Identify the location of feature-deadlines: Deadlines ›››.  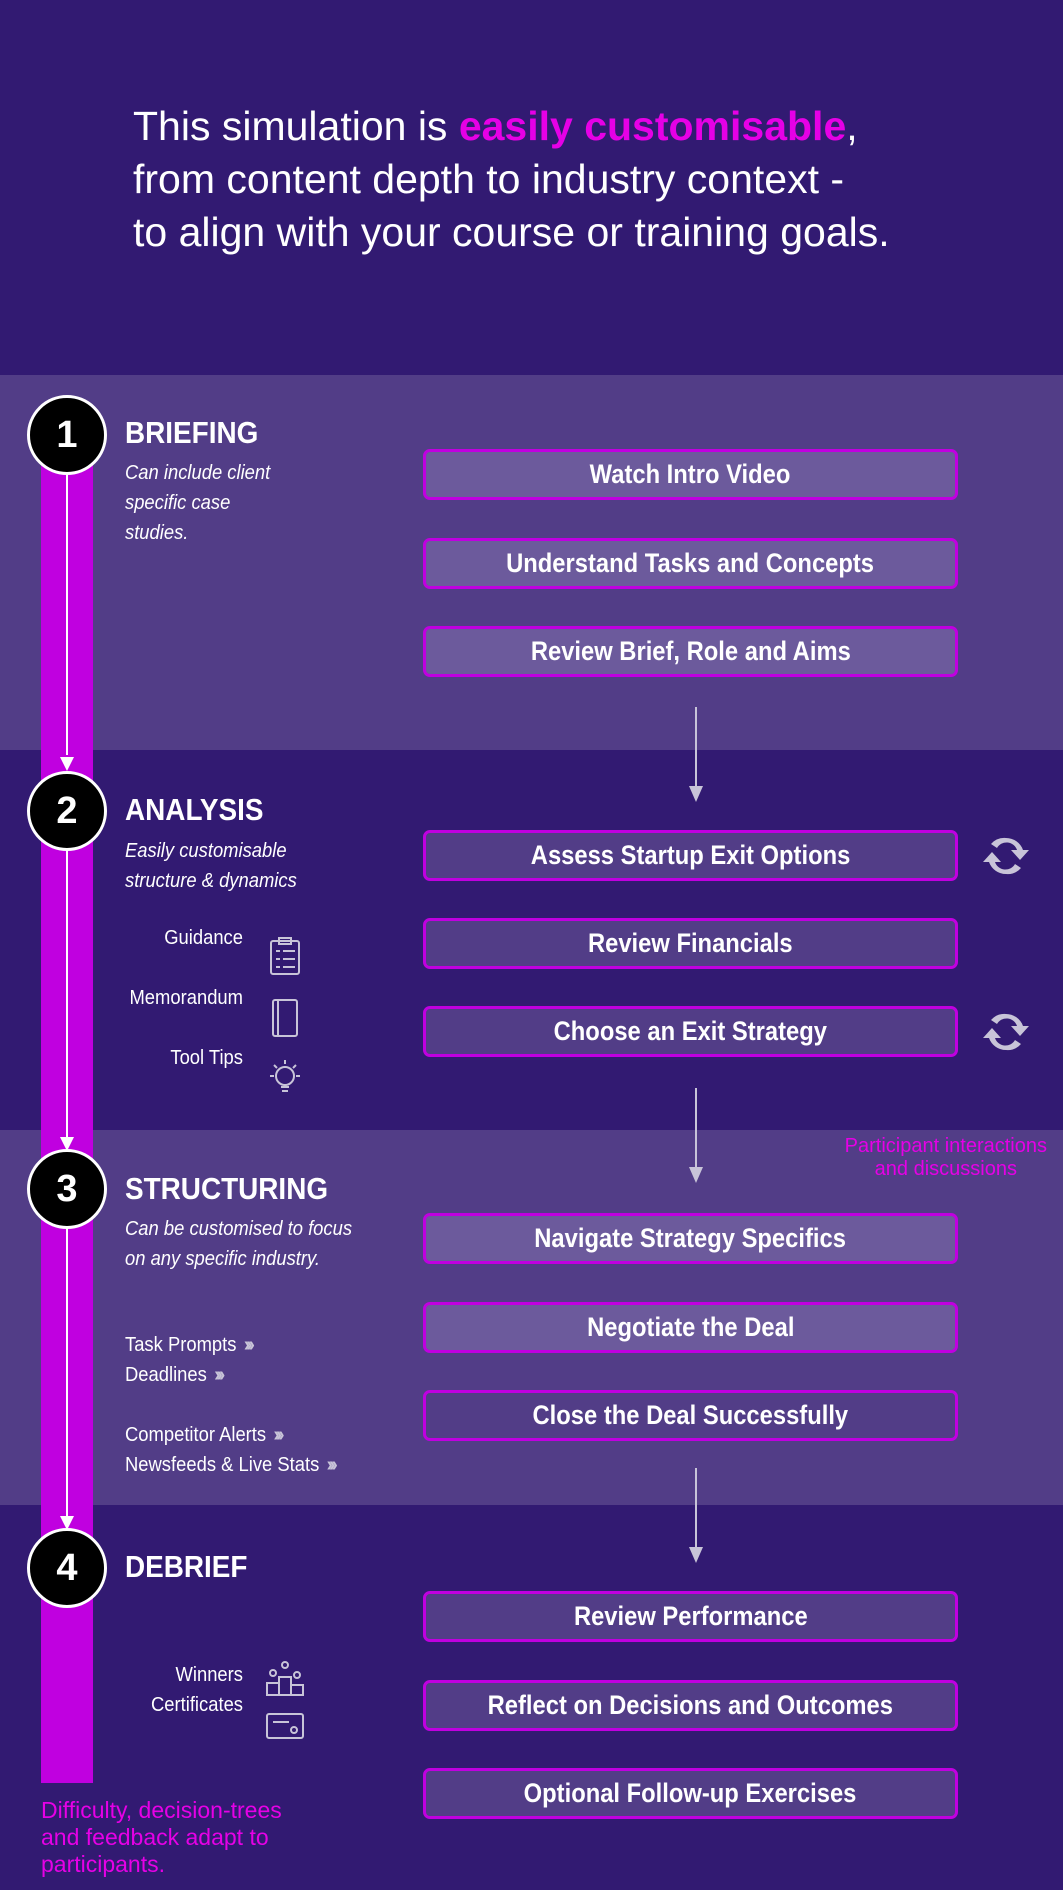
(175, 1375).